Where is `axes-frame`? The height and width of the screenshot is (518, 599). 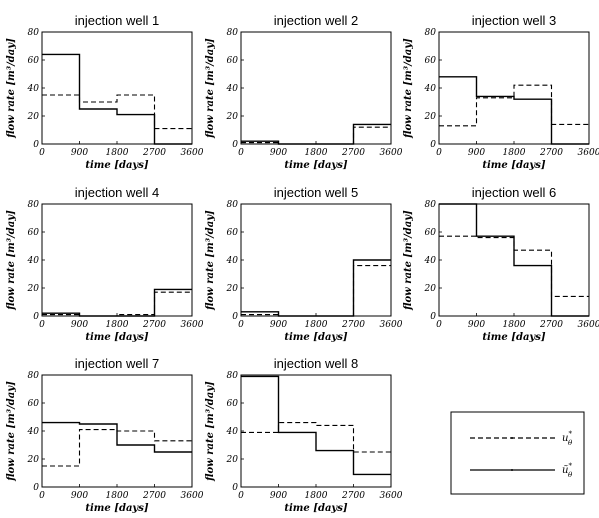 axes-frame is located at coordinates (117, 260).